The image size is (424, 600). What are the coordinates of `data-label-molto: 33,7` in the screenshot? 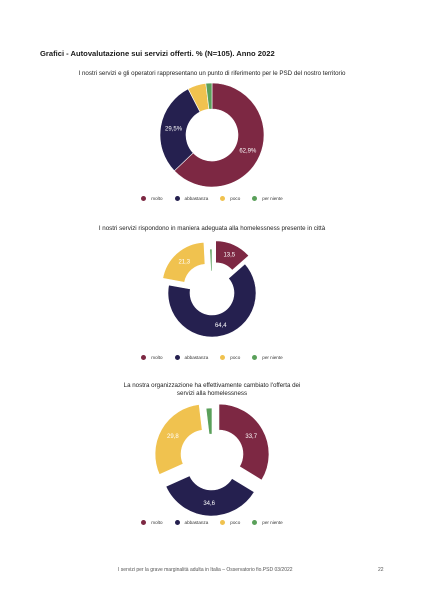 It's located at (251, 437).